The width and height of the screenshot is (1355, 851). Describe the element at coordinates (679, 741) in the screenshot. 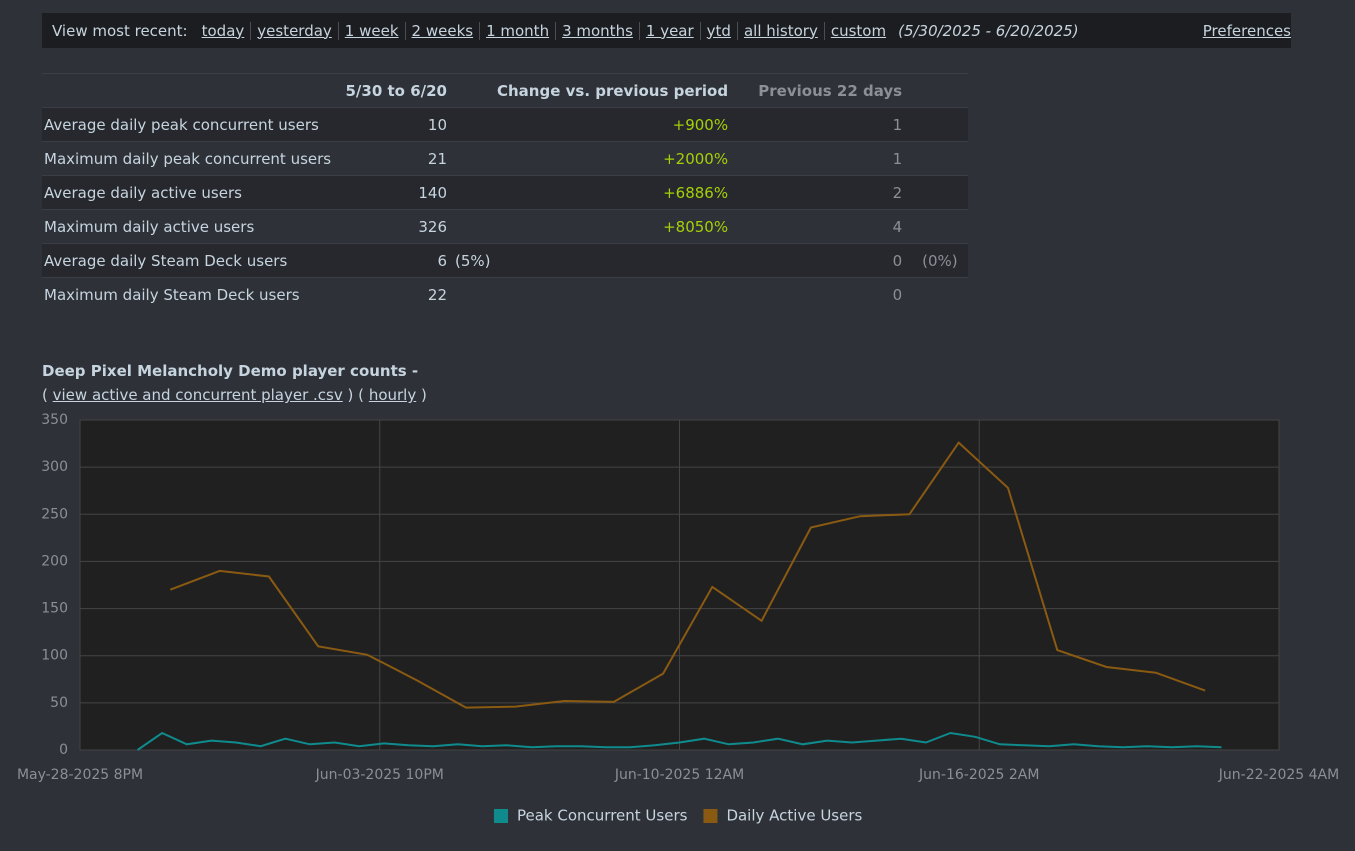

I see `series-line` at that location.